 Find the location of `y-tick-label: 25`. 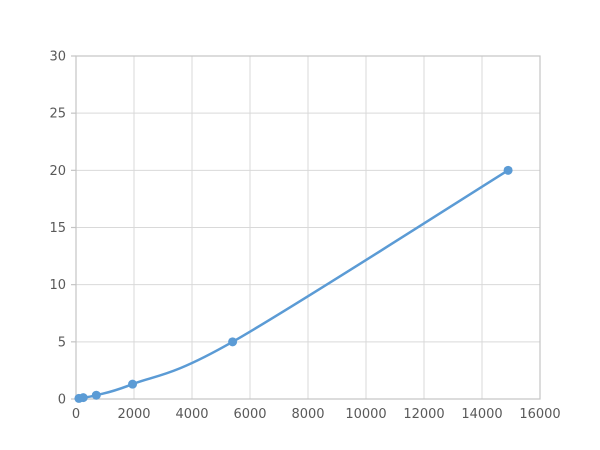

y-tick-label: 25 is located at coordinates (57, 114).